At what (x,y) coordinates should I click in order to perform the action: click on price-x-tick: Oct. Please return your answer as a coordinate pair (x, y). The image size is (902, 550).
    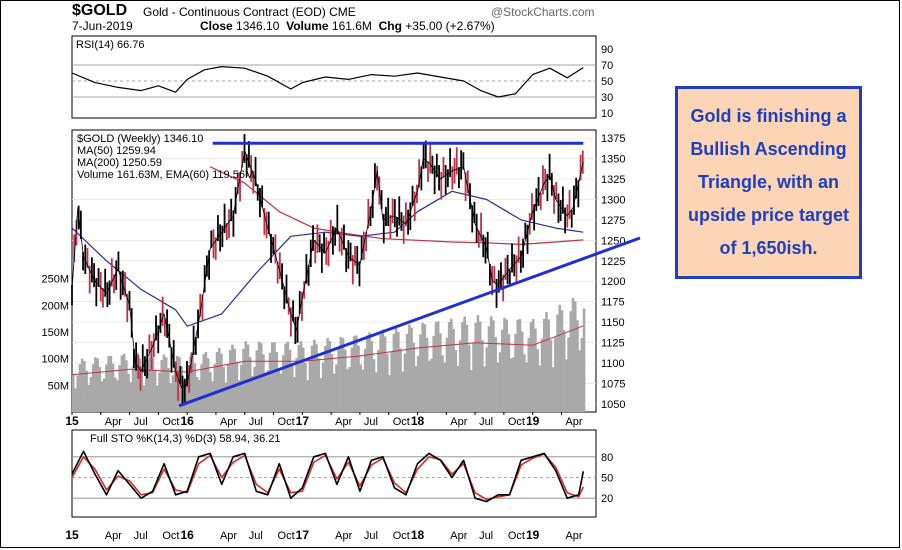
    Looking at the image, I should click on (286, 422).